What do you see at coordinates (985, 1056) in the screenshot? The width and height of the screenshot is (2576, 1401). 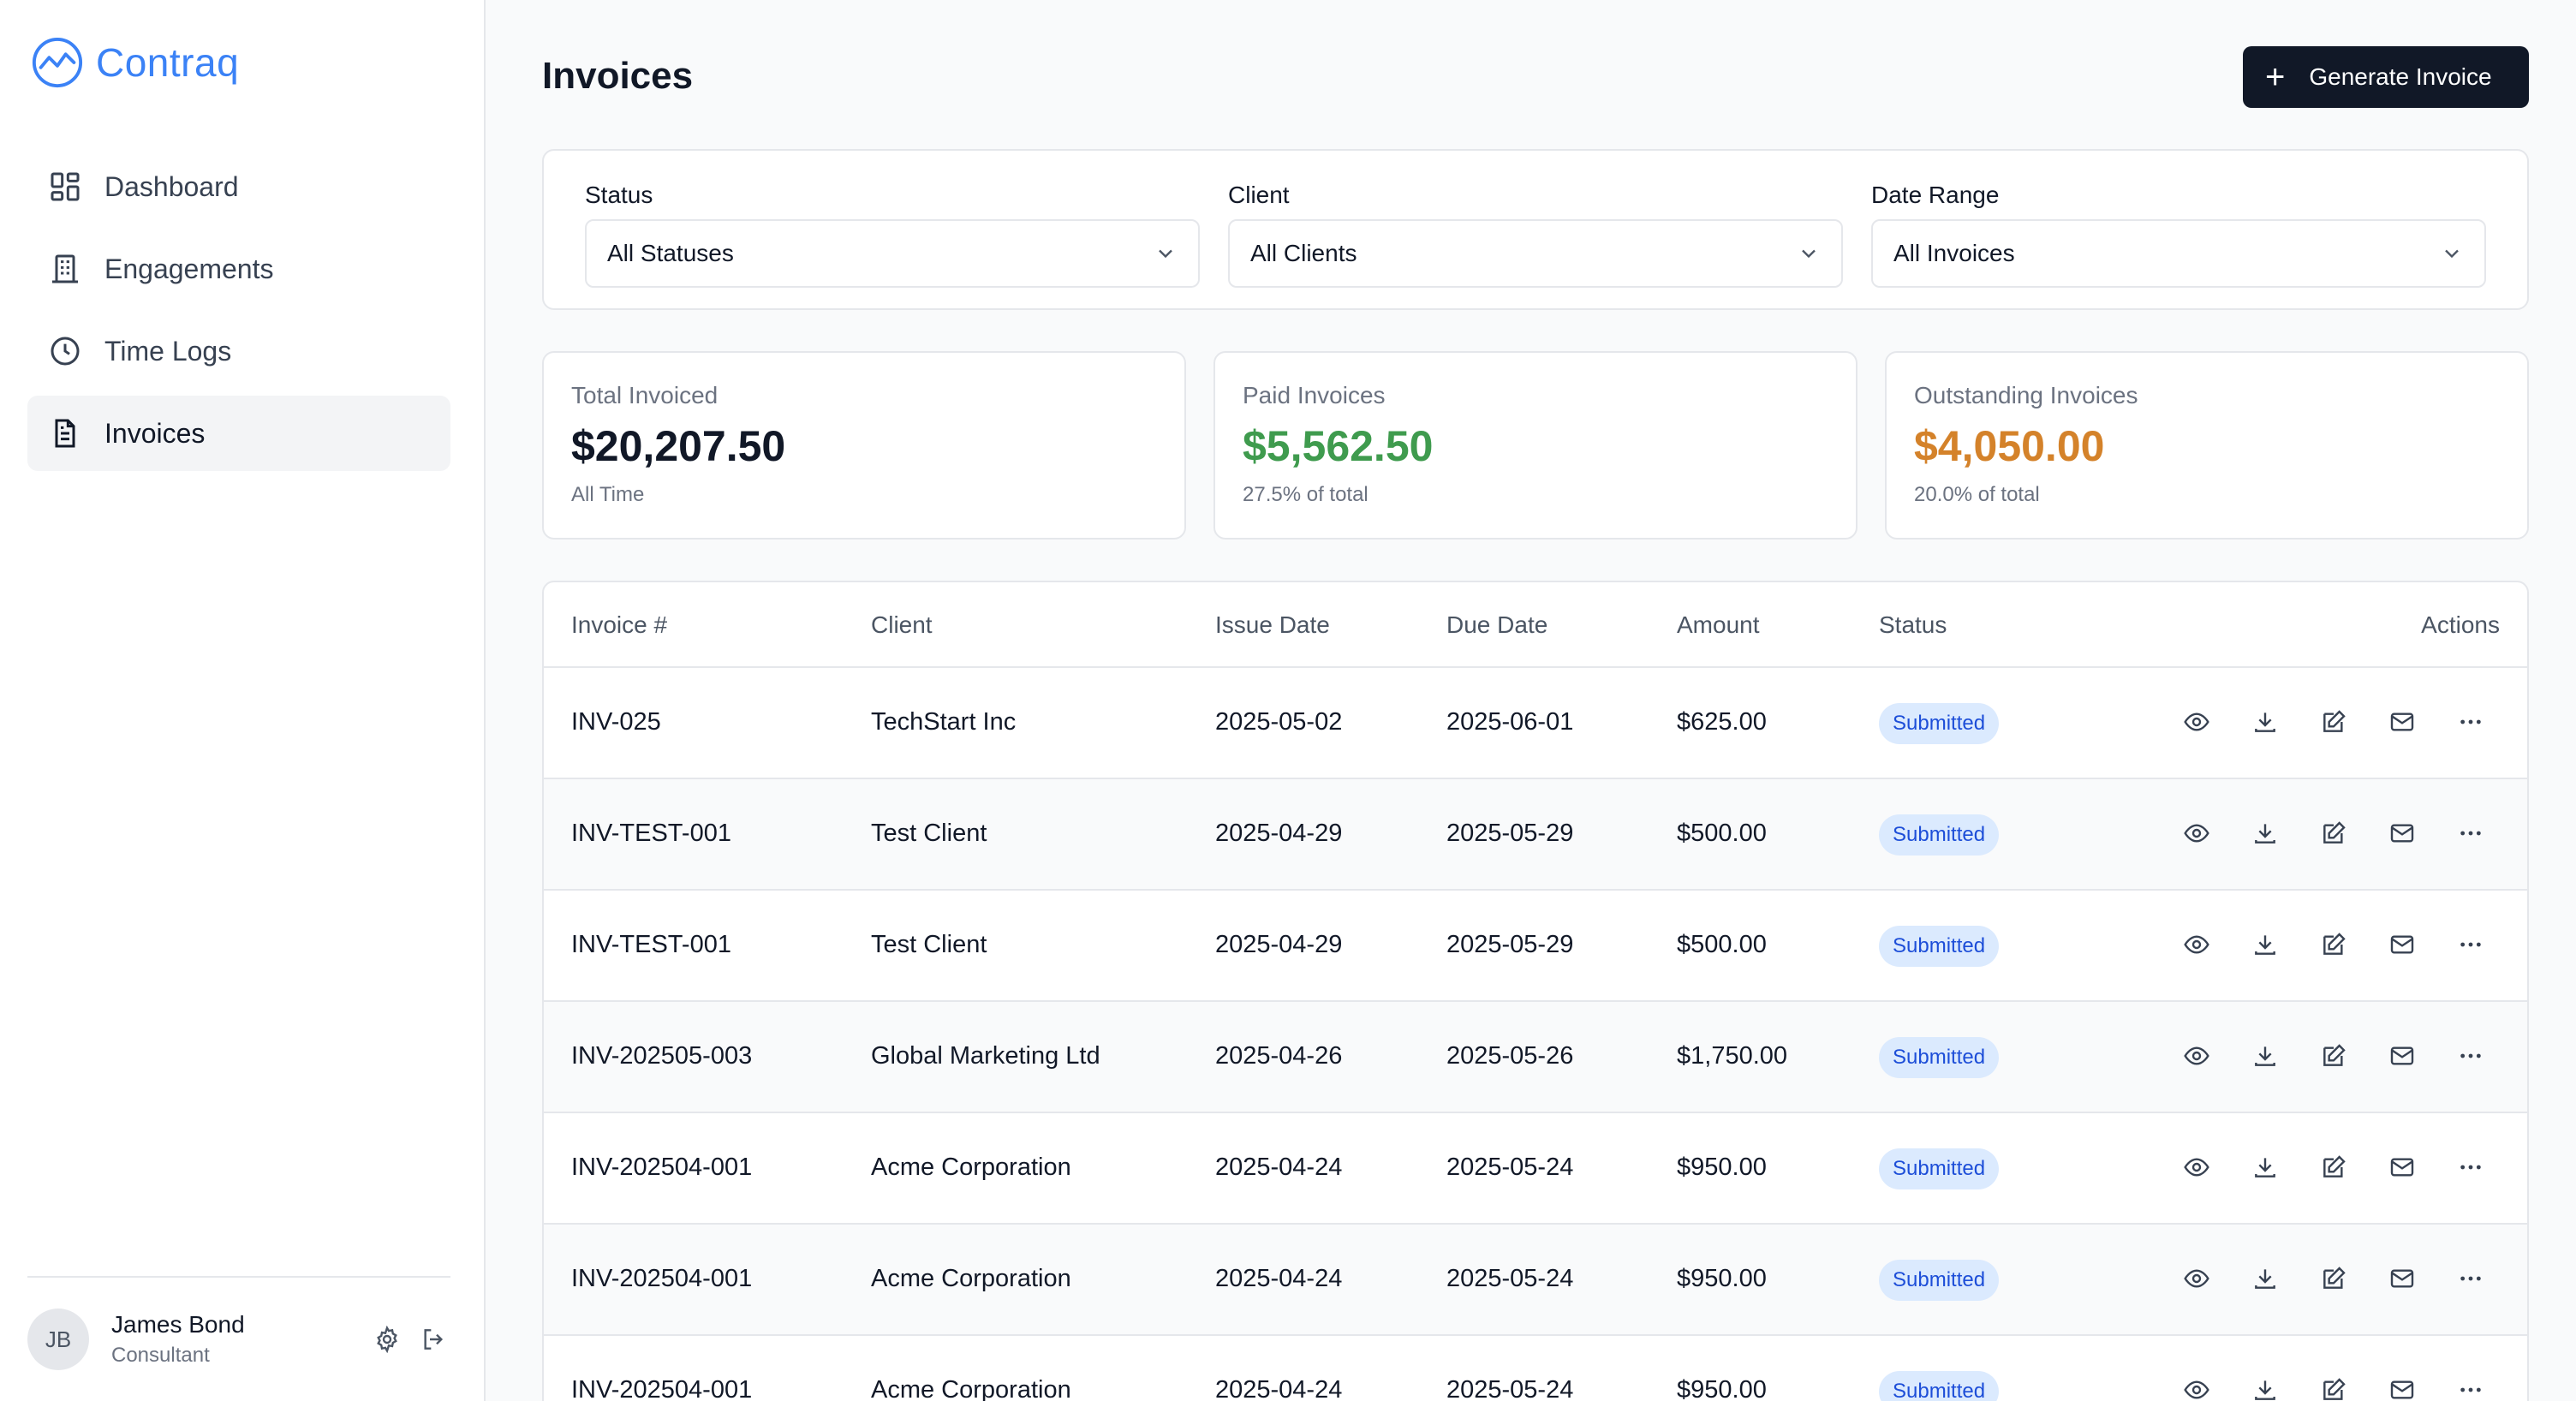 I see `invoice-client: Global Marketing Ltd` at bounding box center [985, 1056].